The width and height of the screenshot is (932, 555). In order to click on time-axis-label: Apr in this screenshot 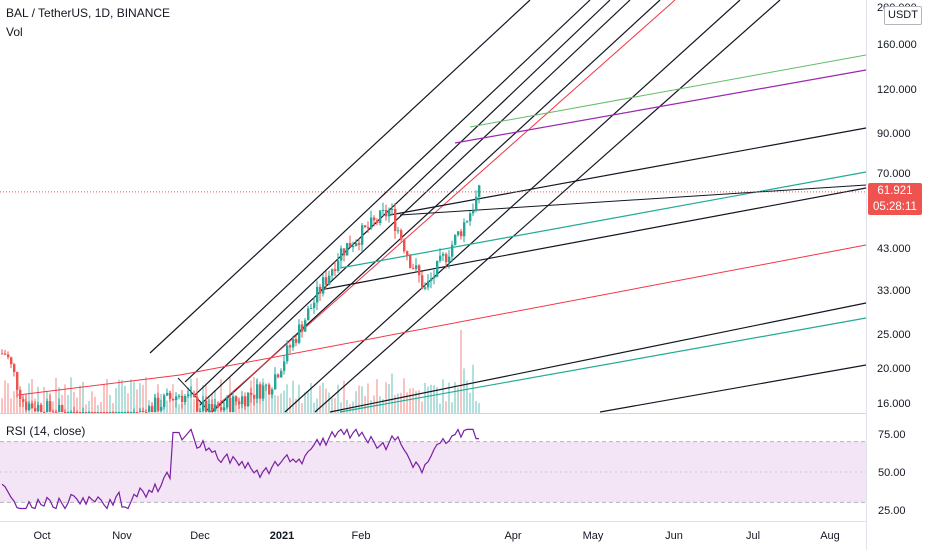, I will do `click(512, 536)`.